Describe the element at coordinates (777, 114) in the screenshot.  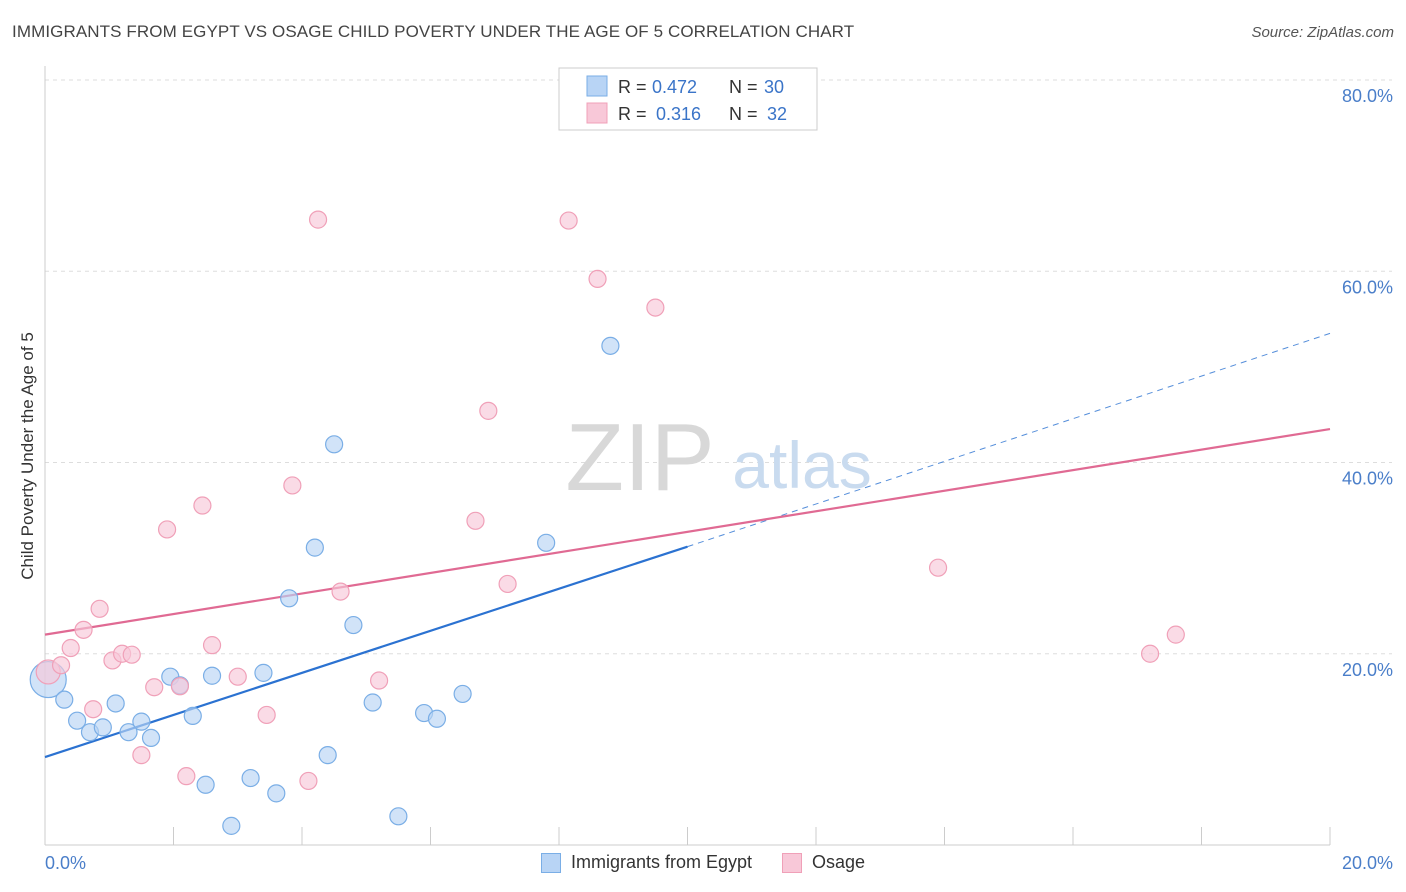
I see `stats-n-value-2: 32` at that location.